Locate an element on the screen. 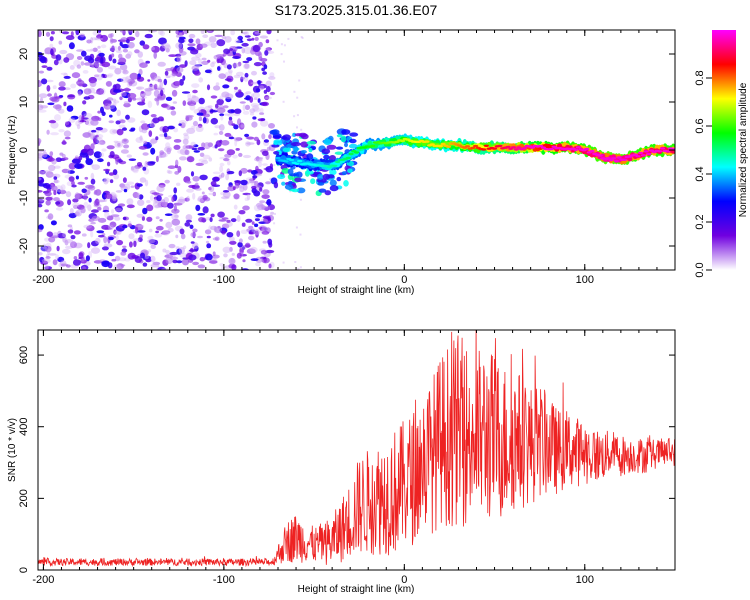  spectrogram-x-label: Height of straight line (km) is located at coordinates (356, 290).